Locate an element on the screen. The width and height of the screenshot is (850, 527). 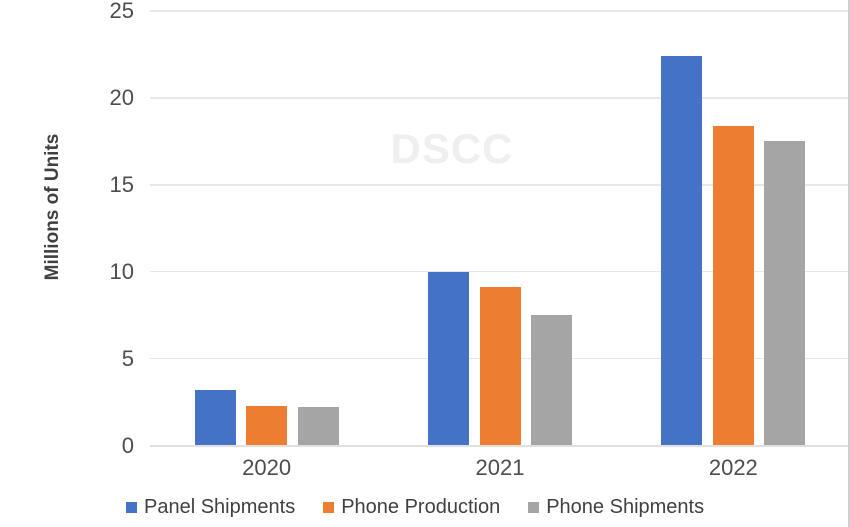
x-axis-line is located at coordinates (500, 445).